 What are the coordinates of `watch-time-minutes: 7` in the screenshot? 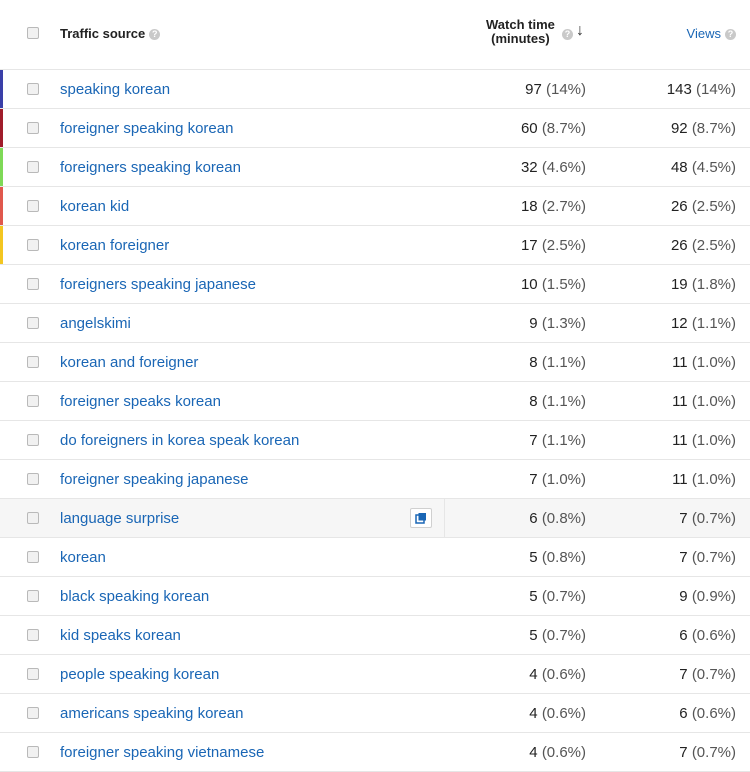 It's located at (533, 479).